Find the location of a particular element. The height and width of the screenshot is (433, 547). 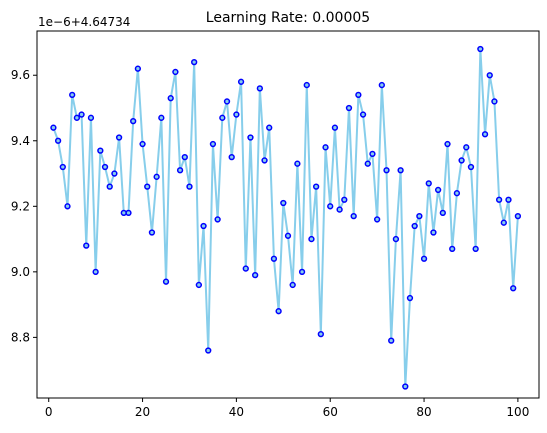

x-tick-label: 40 is located at coordinates (236, 412).